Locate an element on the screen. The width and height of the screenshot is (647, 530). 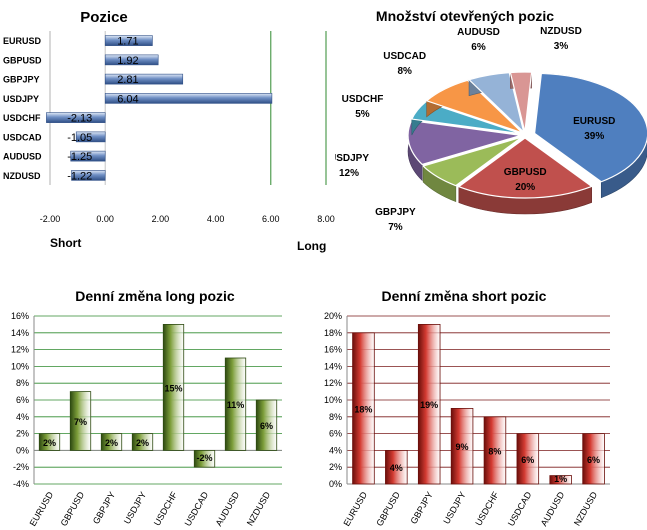
category-label: GBPUSD is located at coordinates (22, 60).